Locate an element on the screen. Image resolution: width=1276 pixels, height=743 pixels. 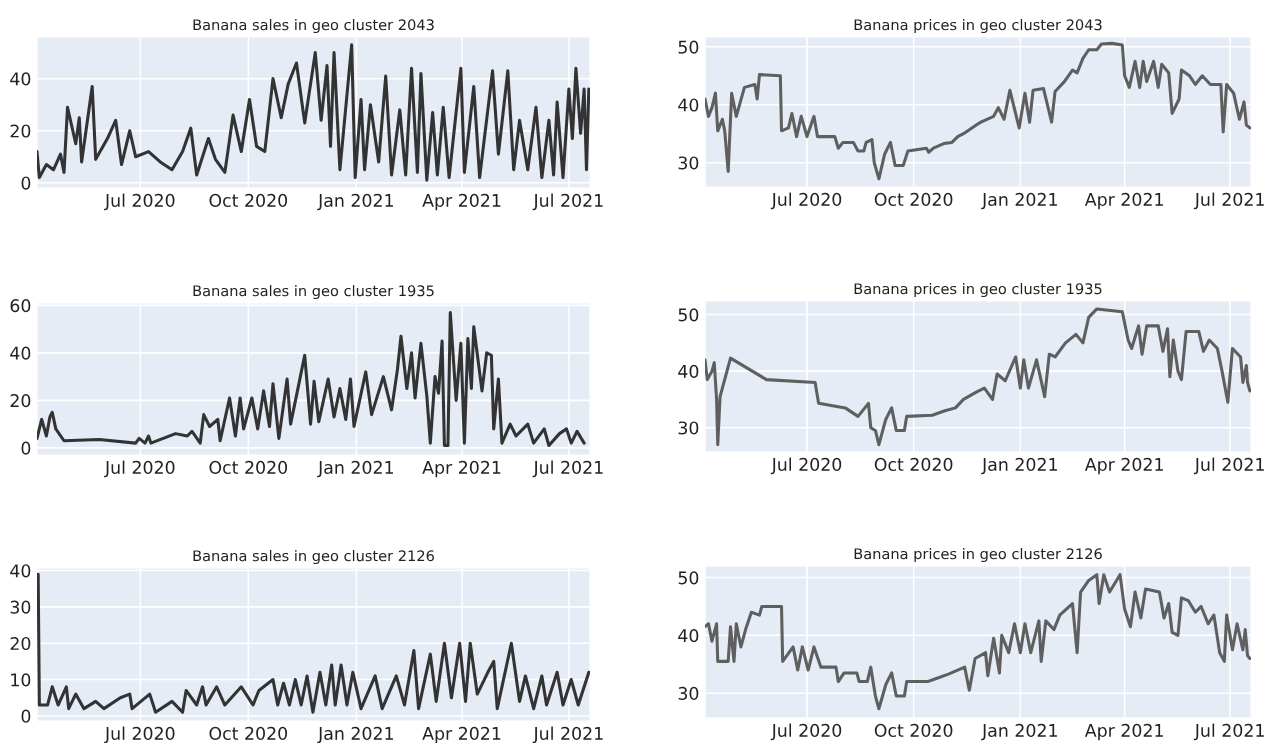
y-tick-label: 10 is located at coordinates (21, 680).